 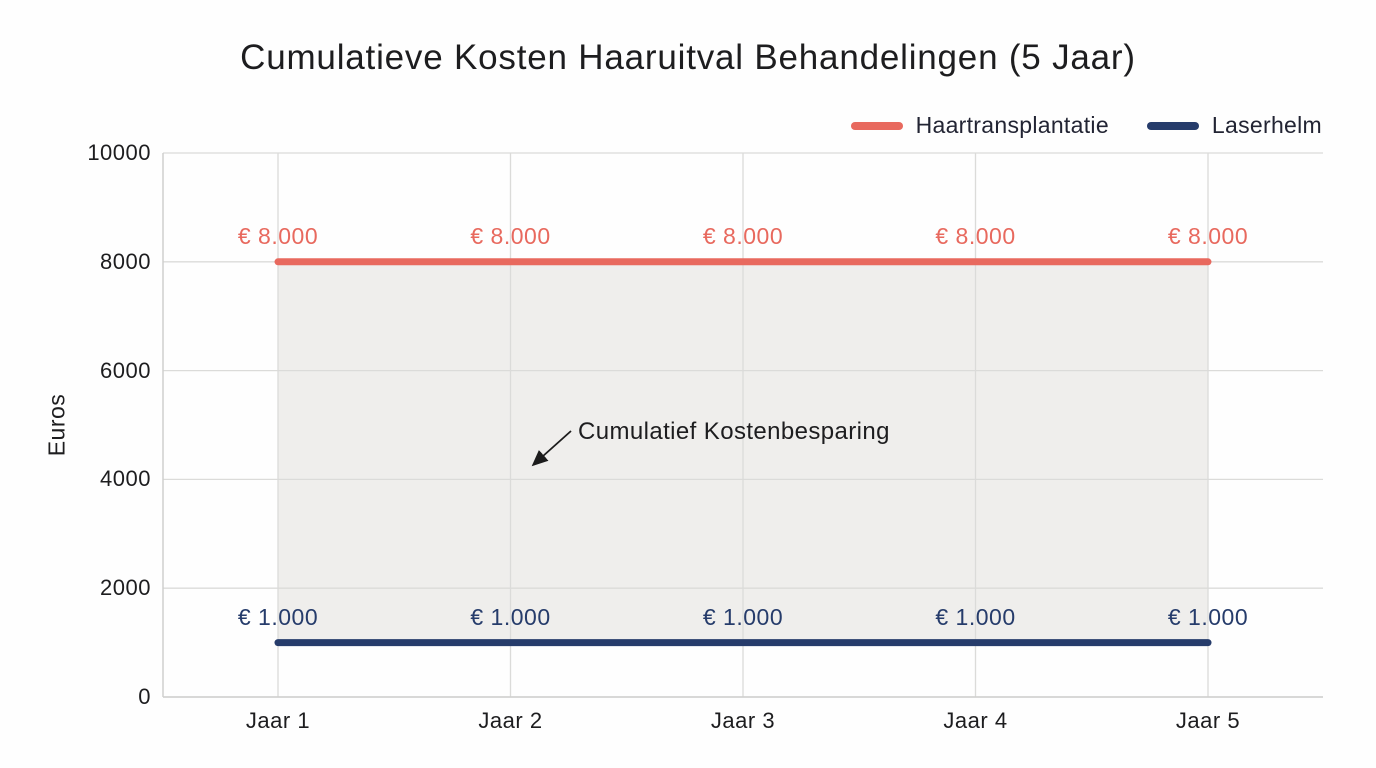 I want to click on legend-item-haartransplantatie: Haartransplantatie, so click(x=979, y=125).